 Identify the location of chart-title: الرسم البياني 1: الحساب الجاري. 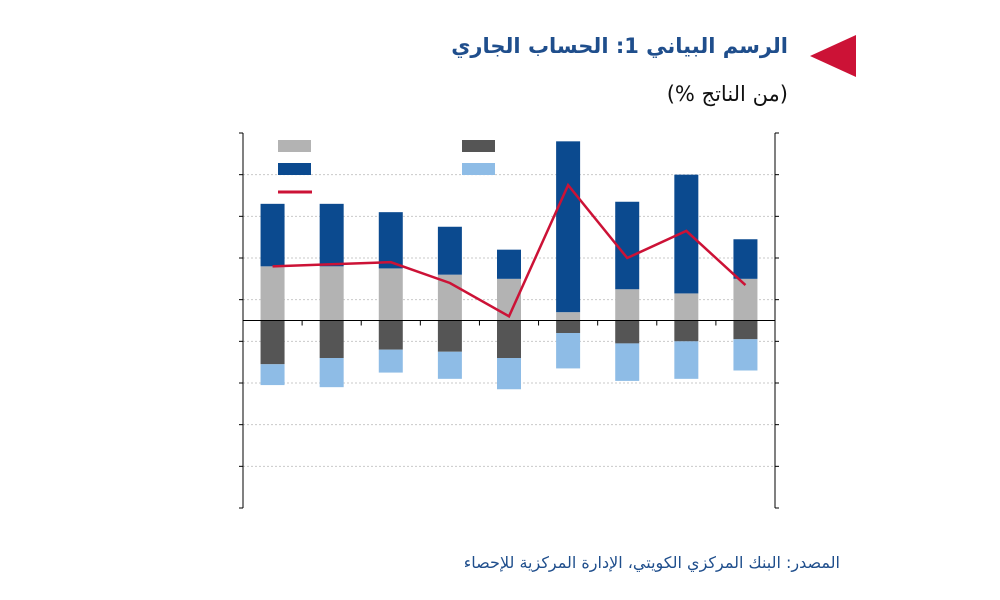
(619, 46).